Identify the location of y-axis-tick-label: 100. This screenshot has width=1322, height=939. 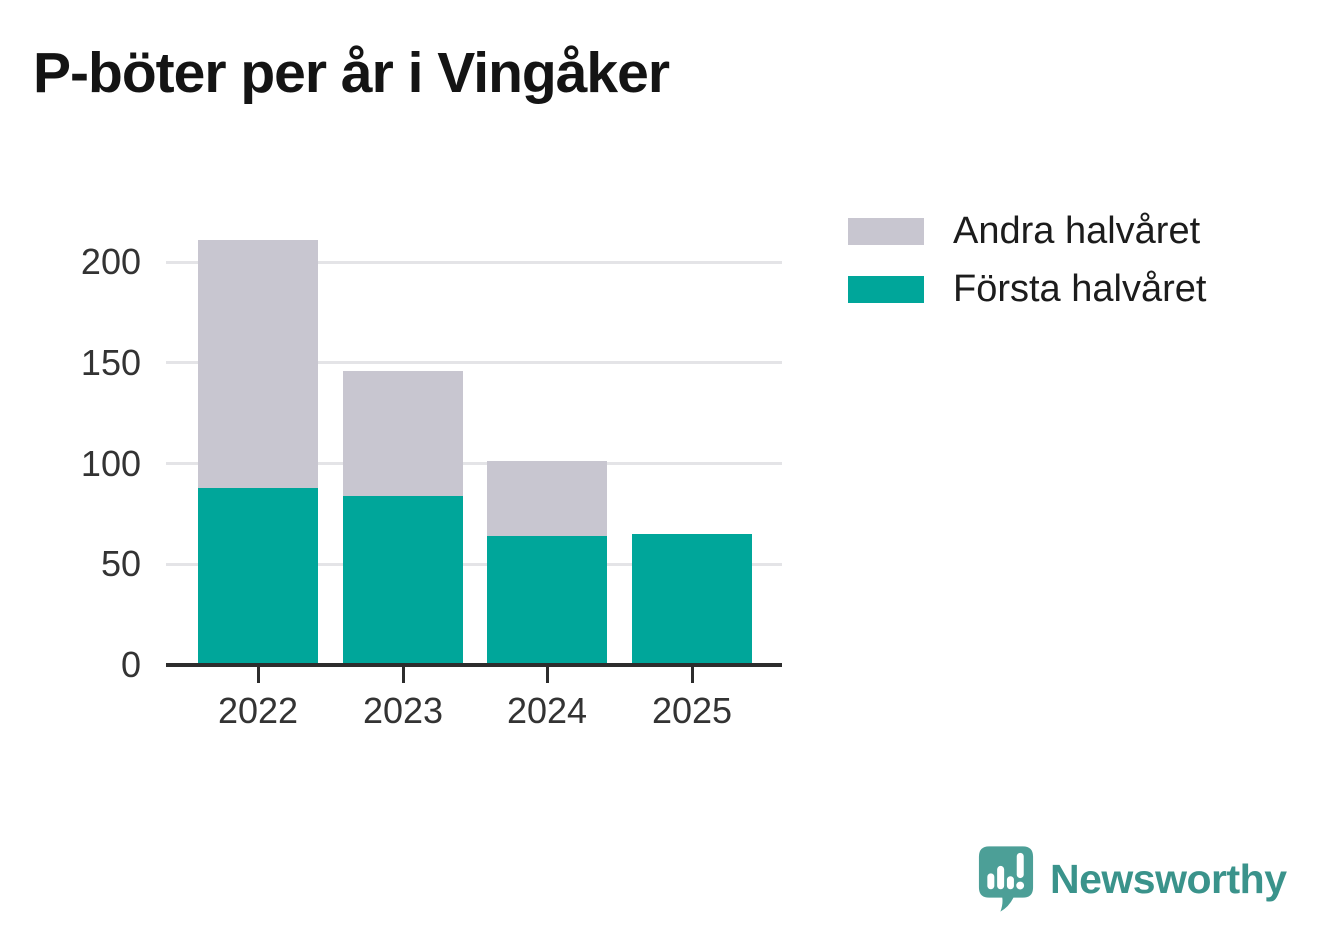
(110, 463).